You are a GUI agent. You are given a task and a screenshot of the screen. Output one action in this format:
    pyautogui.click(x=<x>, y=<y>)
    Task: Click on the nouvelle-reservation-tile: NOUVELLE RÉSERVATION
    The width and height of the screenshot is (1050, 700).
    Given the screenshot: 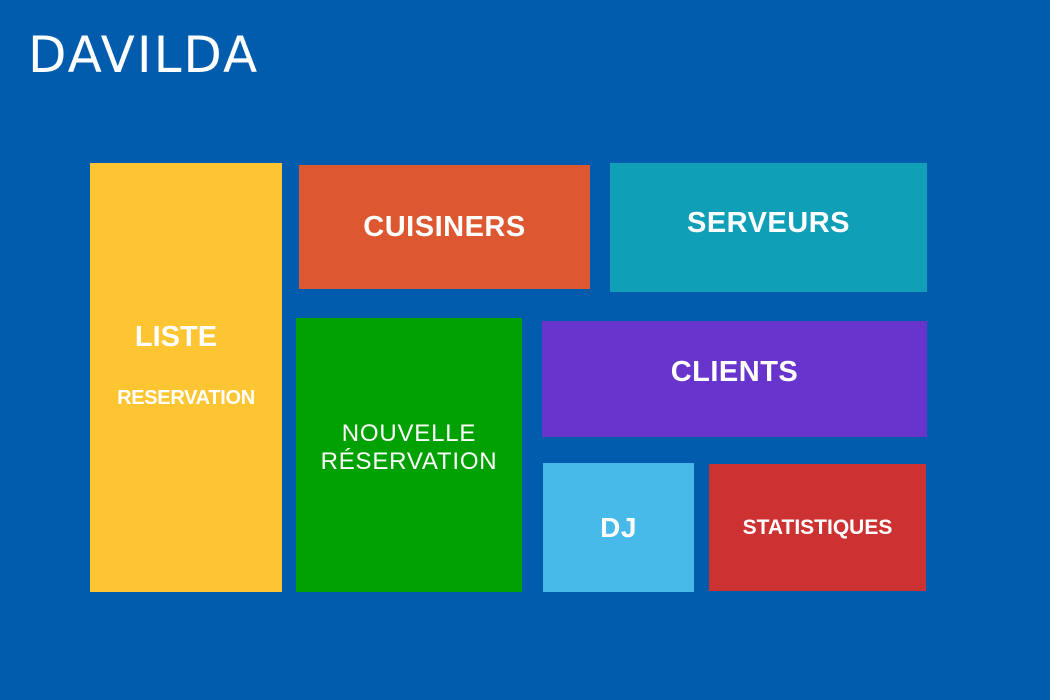 What is the action you would take?
    pyautogui.click(x=409, y=455)
    